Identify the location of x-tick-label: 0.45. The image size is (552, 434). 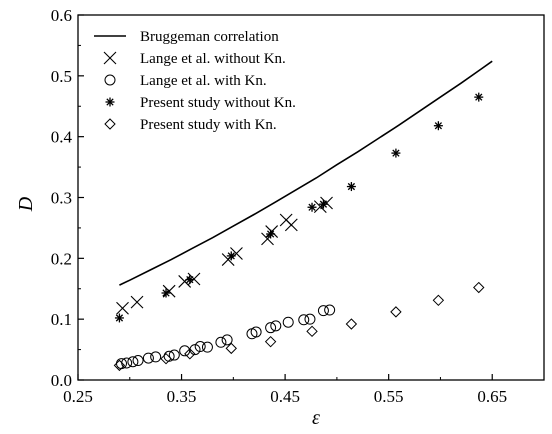
(285, 396).